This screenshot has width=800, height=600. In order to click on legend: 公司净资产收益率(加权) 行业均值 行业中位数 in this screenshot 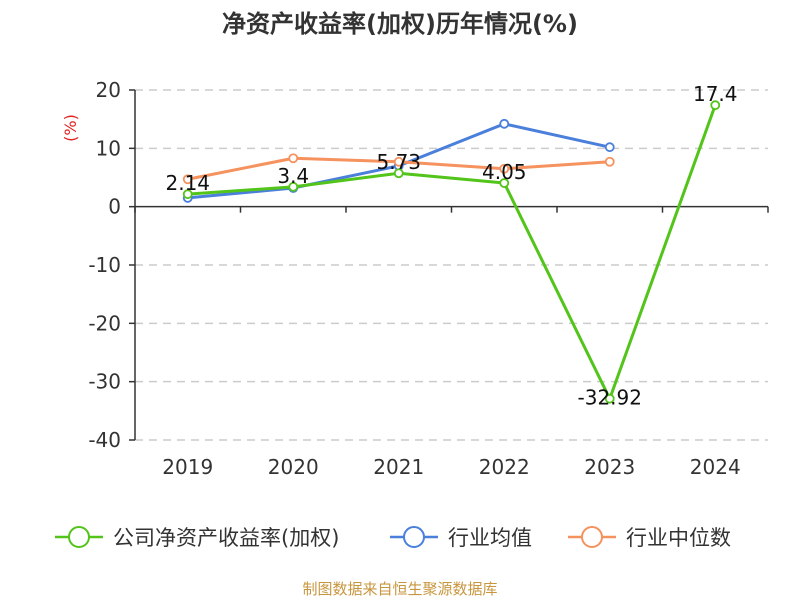, I will do `click(393, 538)`.